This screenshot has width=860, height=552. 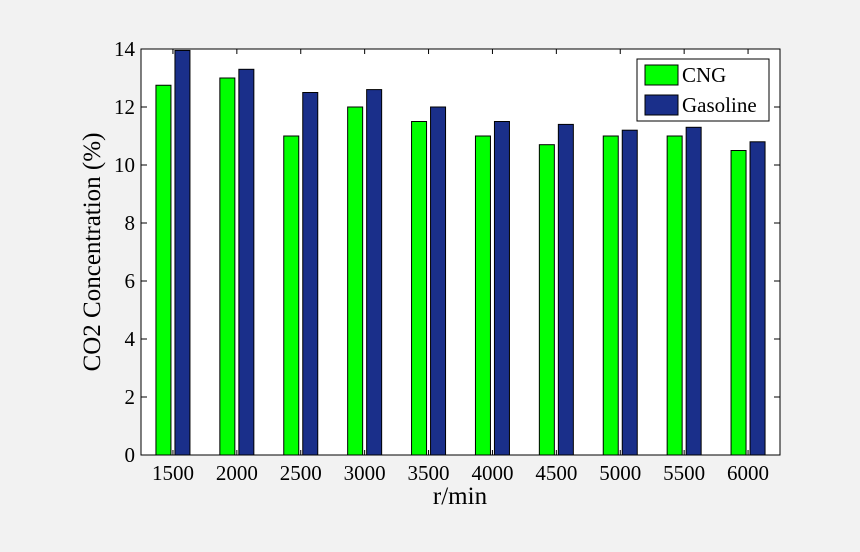 What do you see at coordinates (661, 105) in the screenshot?
I see `legend-swatch-gasoline` at bounding box center [661, 105].